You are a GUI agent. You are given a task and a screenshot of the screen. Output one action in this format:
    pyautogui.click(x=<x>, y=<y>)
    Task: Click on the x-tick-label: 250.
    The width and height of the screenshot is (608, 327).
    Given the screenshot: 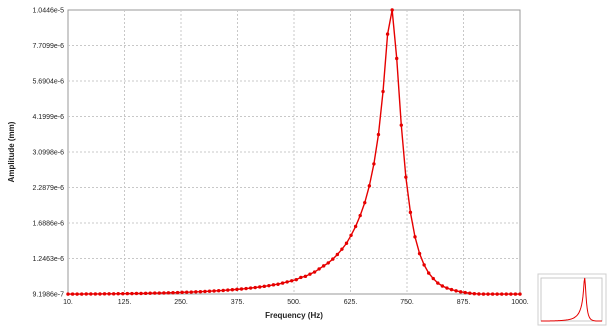 What is the action you would take?
    pyautogui.click(x=181, y=302)
    